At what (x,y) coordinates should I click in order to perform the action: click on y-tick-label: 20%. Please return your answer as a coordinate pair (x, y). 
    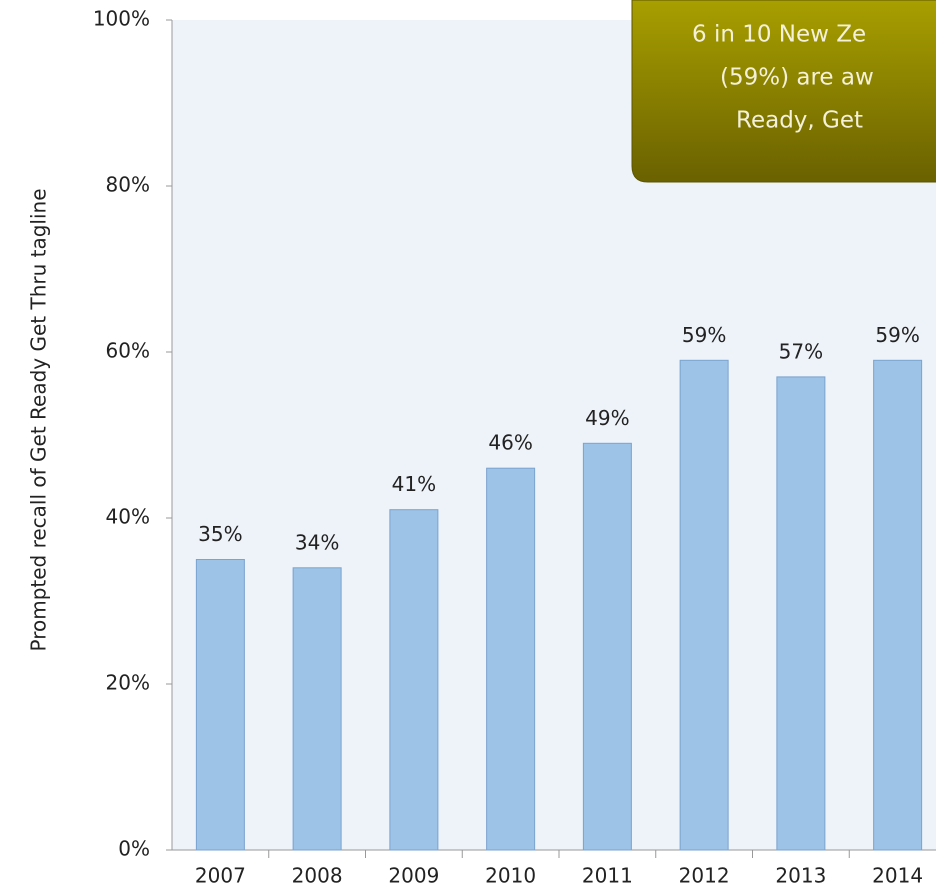
    Looking at the image, I should click on (128, 683).